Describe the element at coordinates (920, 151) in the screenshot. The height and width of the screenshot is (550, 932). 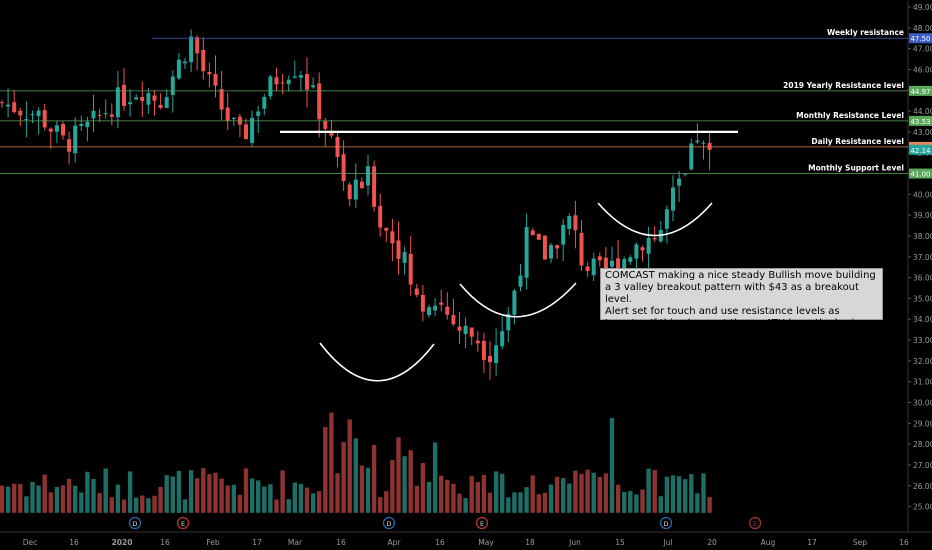
I see `last-price-tag-text: 42.14` at that location.